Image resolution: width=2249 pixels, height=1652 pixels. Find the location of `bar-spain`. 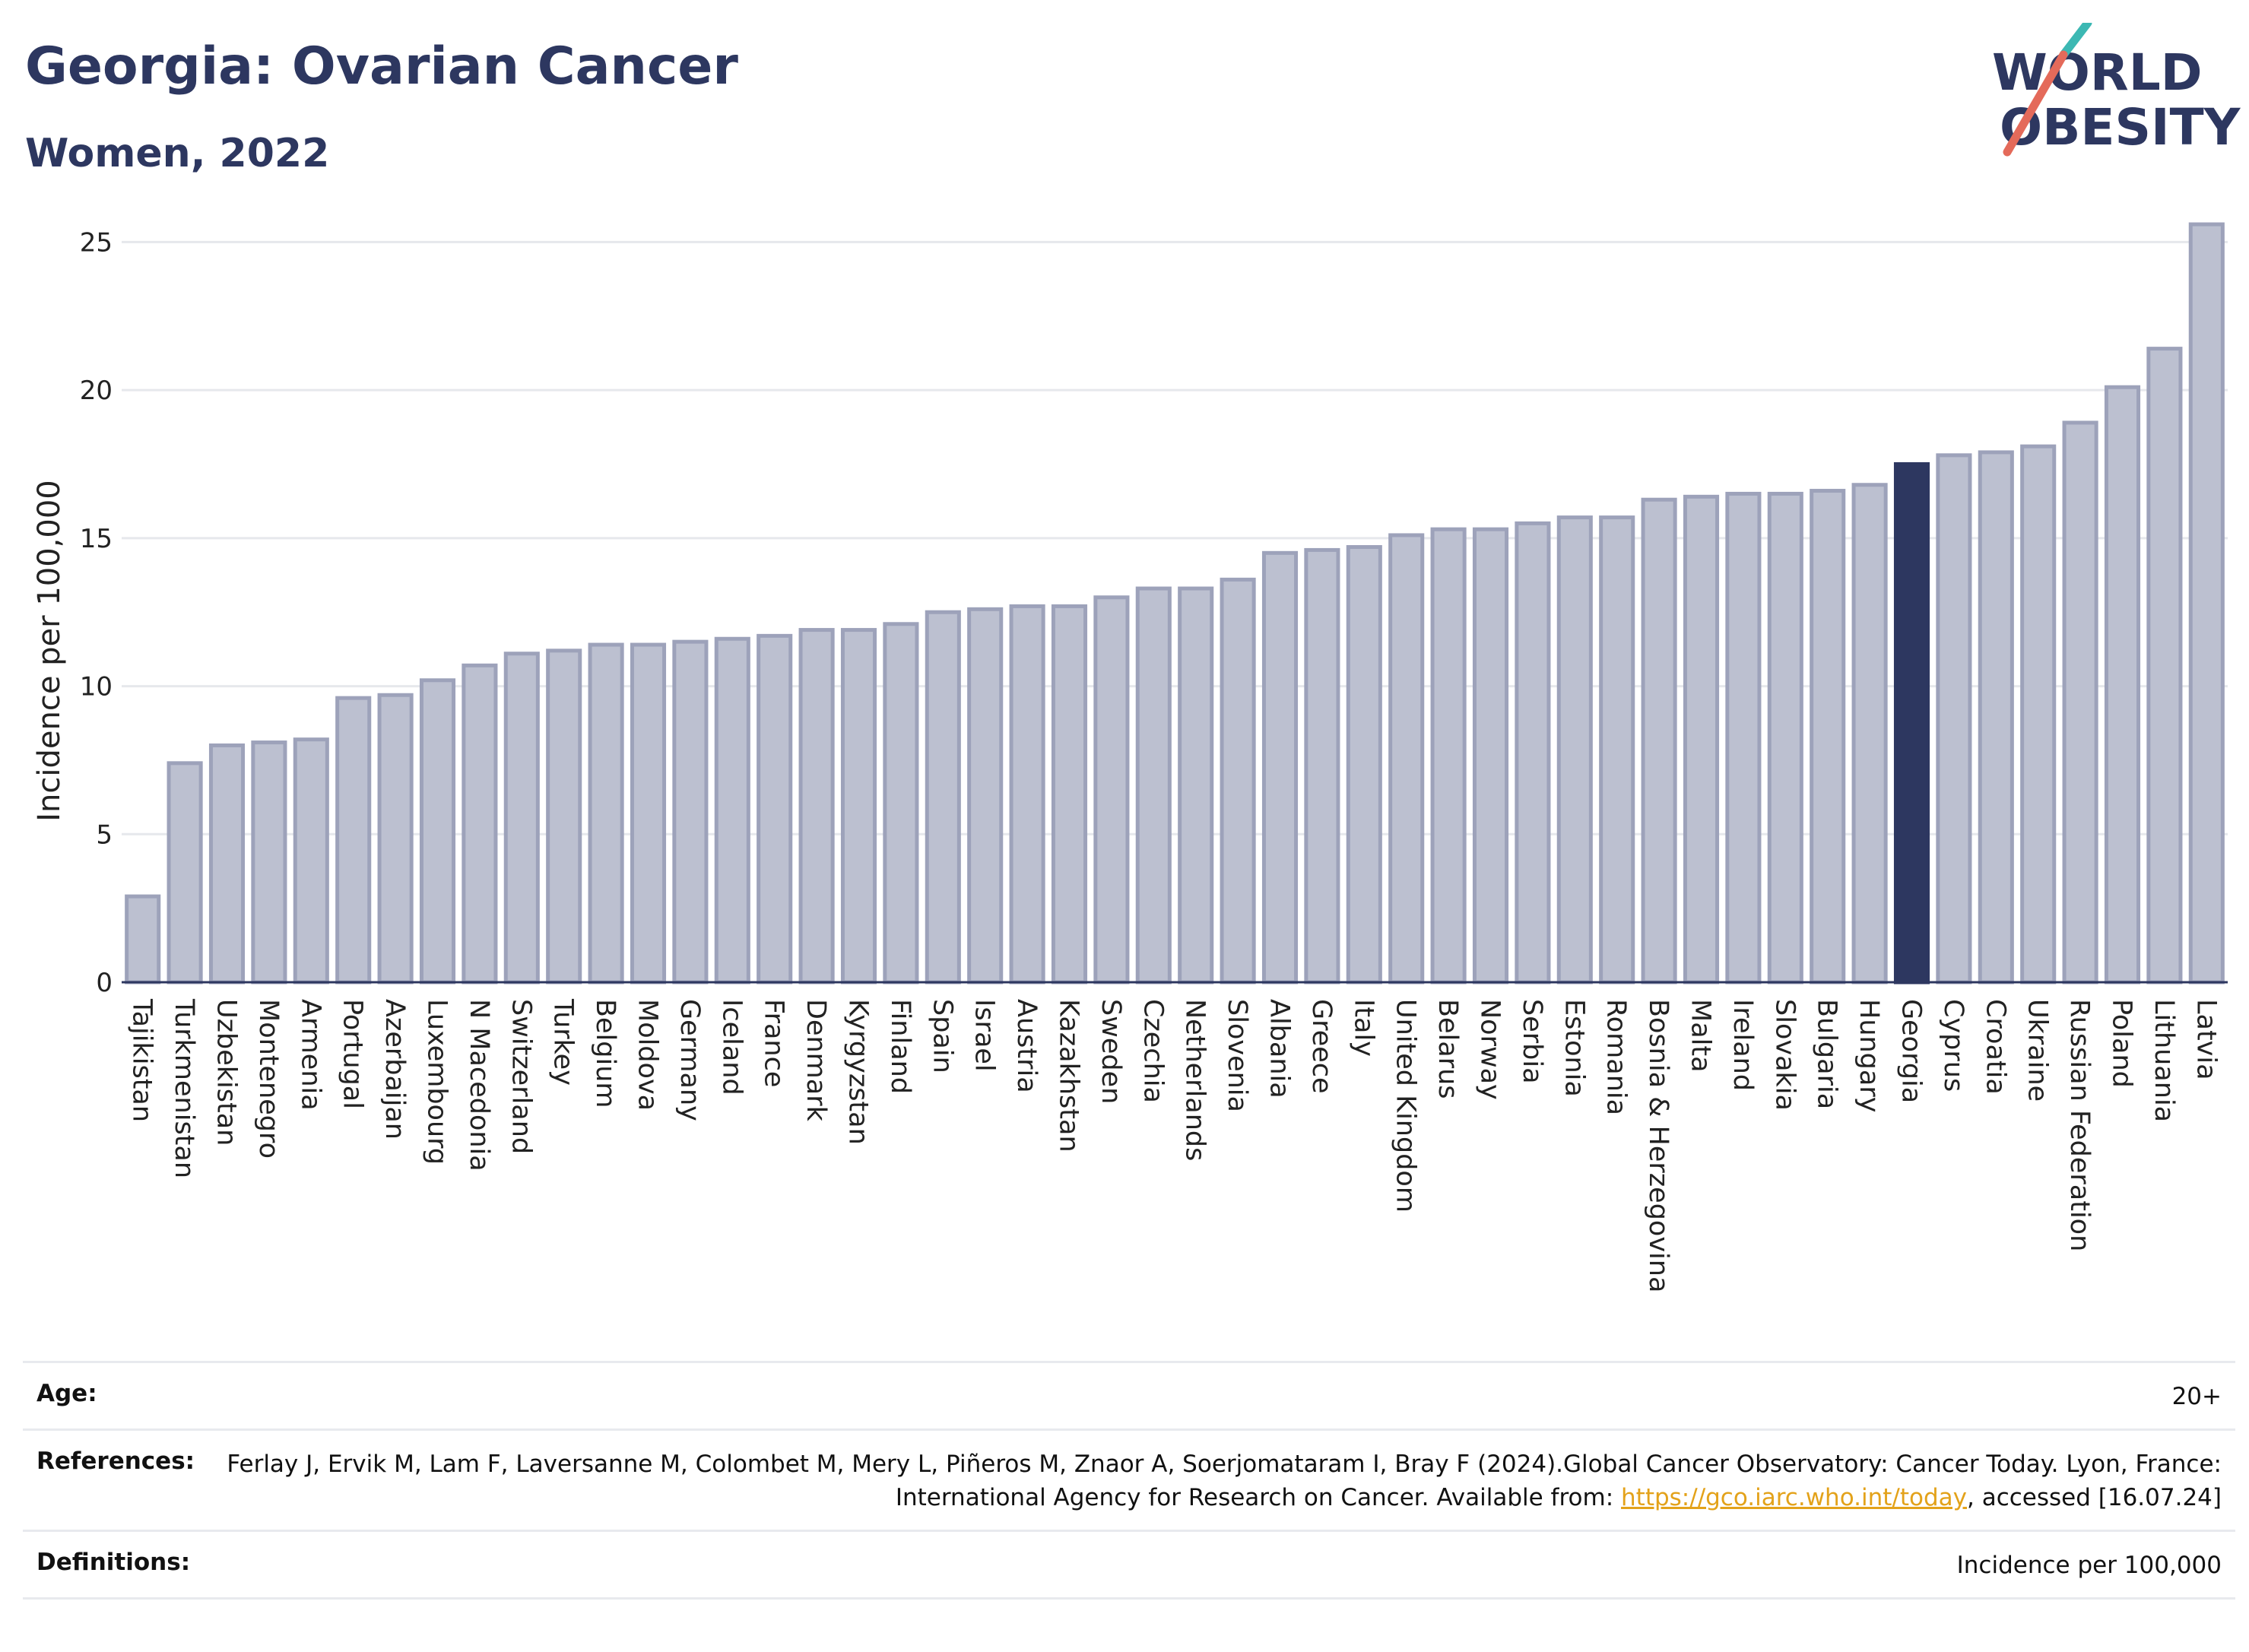

bar-spain is located at coordinates (943, 797).